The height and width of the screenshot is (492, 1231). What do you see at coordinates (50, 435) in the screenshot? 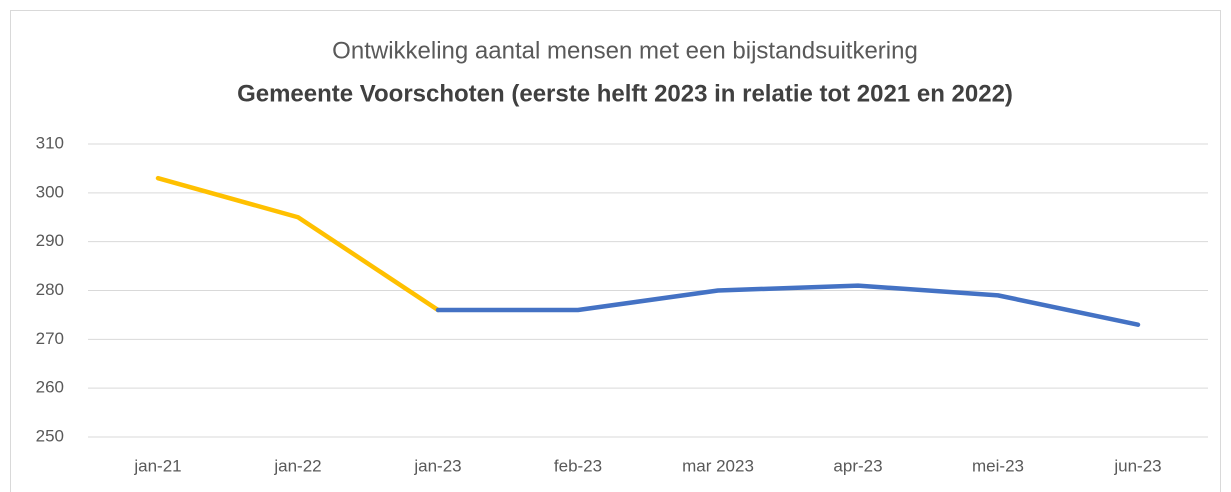
I see `y-tick-label: 250` at bounding box center [50, 435].